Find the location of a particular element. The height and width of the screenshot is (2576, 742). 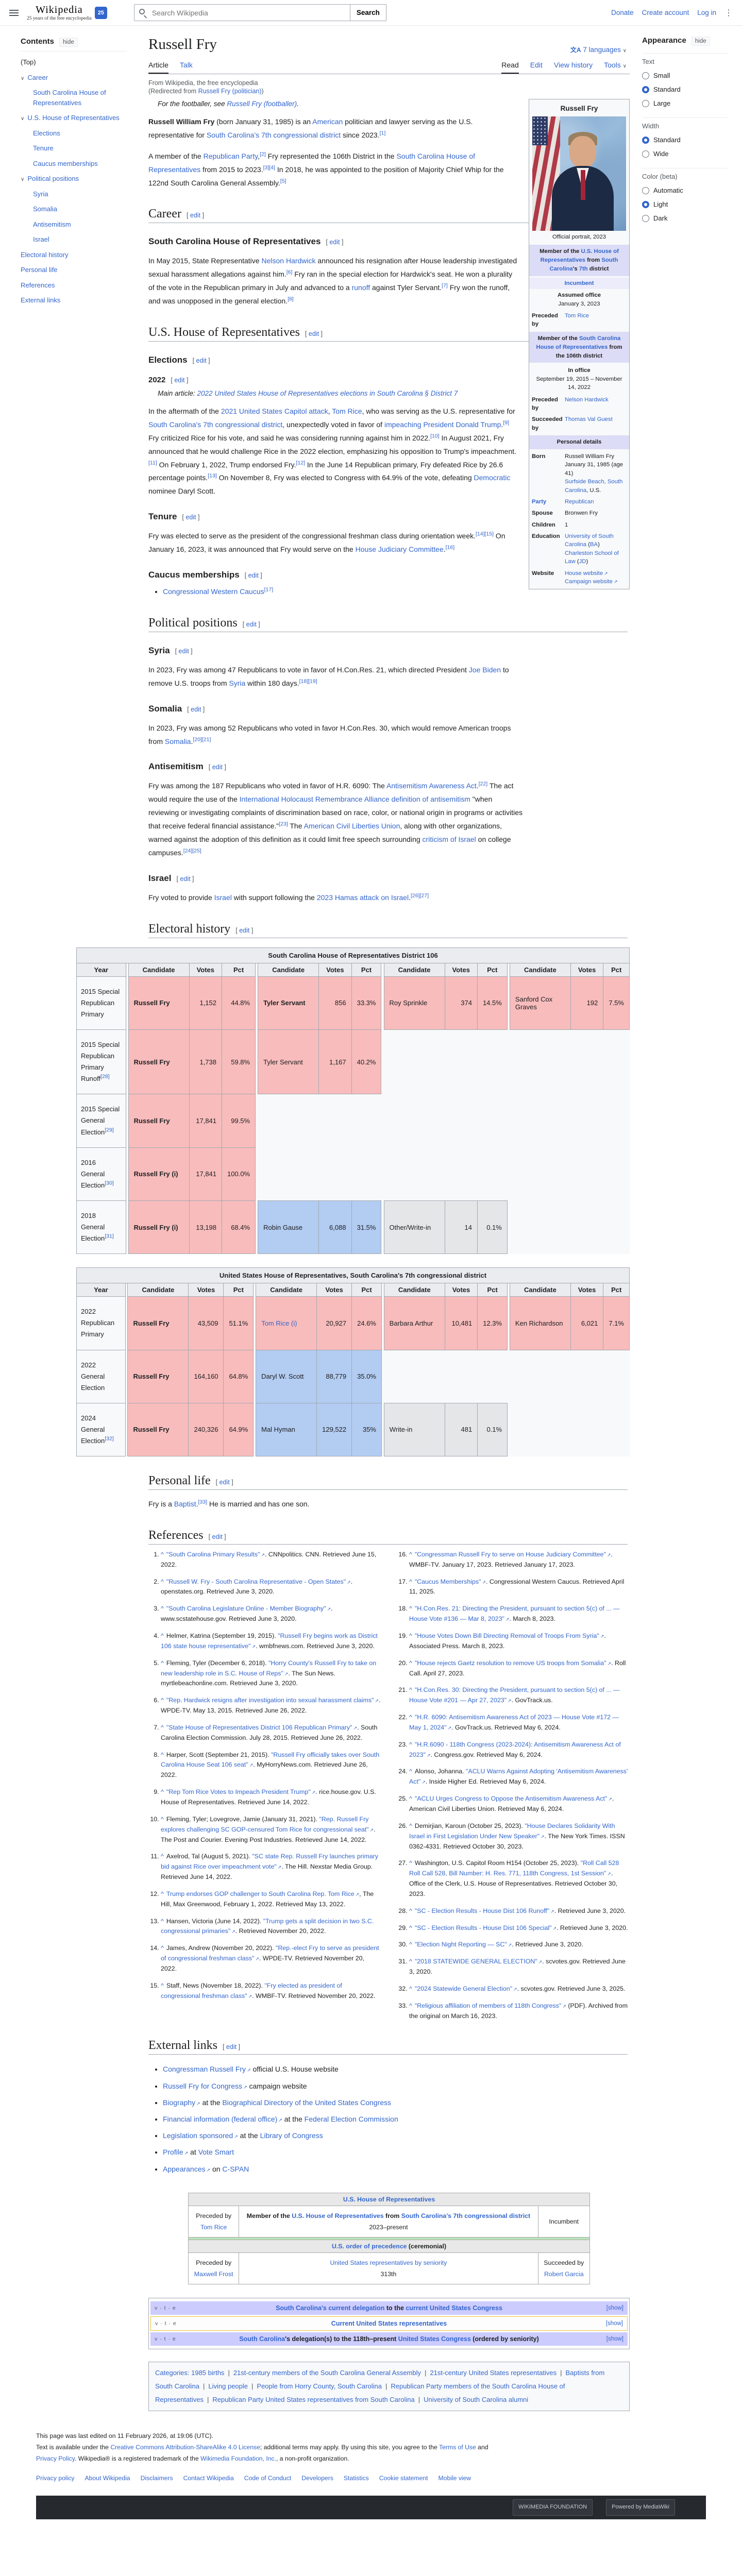

succession-header-link: U.S. House of Representatives is located at coordinates (389, 2199).